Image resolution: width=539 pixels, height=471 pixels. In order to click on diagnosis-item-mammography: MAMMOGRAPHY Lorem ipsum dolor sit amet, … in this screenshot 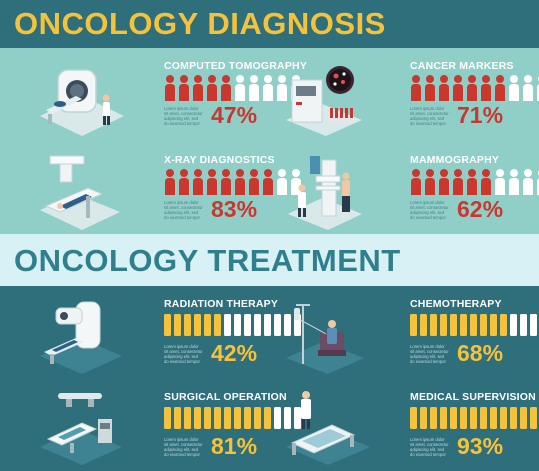, I will do `click(410, 198)`.